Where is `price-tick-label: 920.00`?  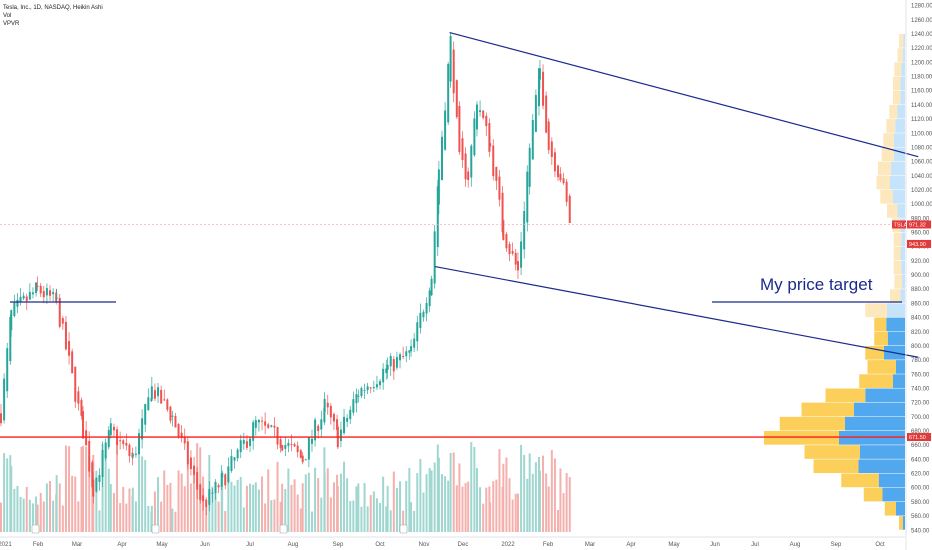
price-tick-label: 920.00 is located at coordinates (920, 262).